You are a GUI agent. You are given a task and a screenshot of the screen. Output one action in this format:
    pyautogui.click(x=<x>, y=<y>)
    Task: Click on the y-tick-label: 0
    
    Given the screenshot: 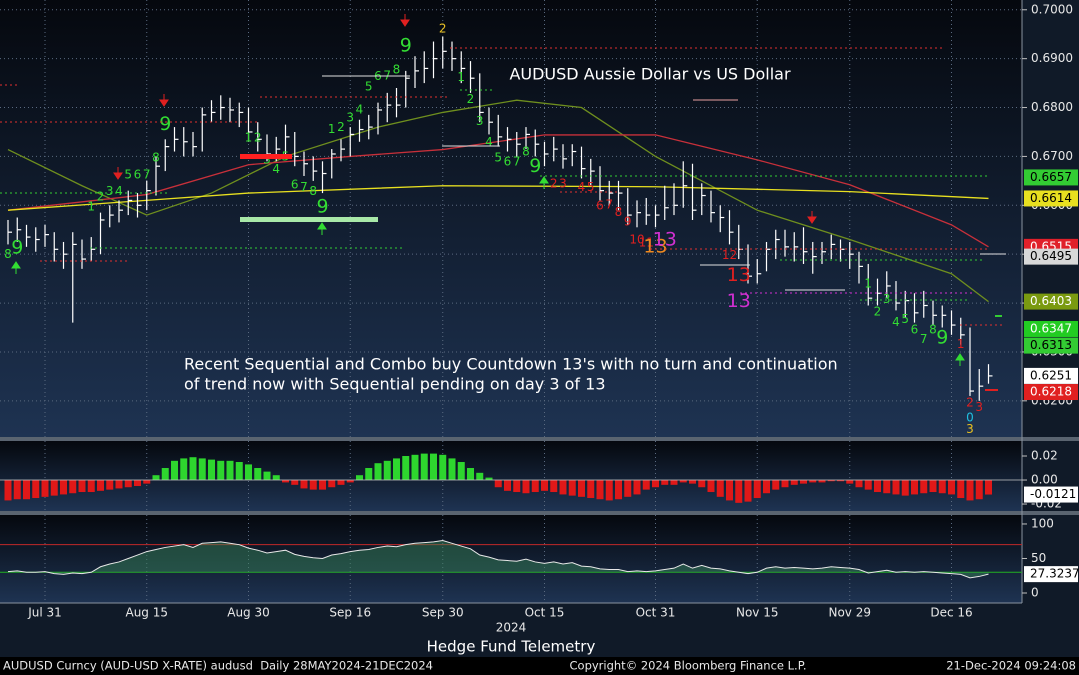 What is the action you would take?
    pyautogui.click(x=1035, y=592)
    